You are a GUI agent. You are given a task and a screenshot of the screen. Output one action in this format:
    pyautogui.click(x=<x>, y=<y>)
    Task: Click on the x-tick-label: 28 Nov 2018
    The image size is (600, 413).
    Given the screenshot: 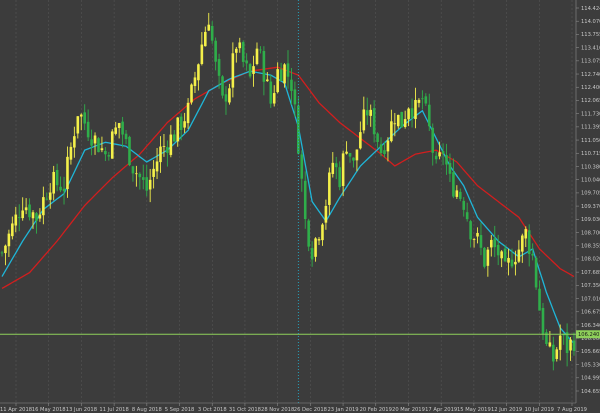 What is the action you would take?
    pyautogui.click(x=277, y=410)
    